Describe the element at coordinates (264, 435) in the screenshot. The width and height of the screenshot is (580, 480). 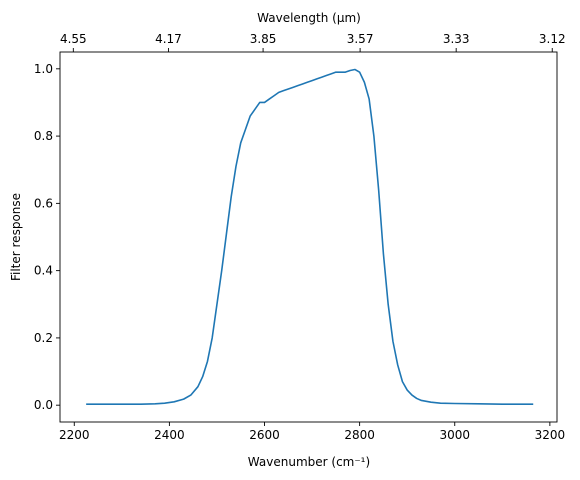
I see `x-tick-label: 2600` at that location.